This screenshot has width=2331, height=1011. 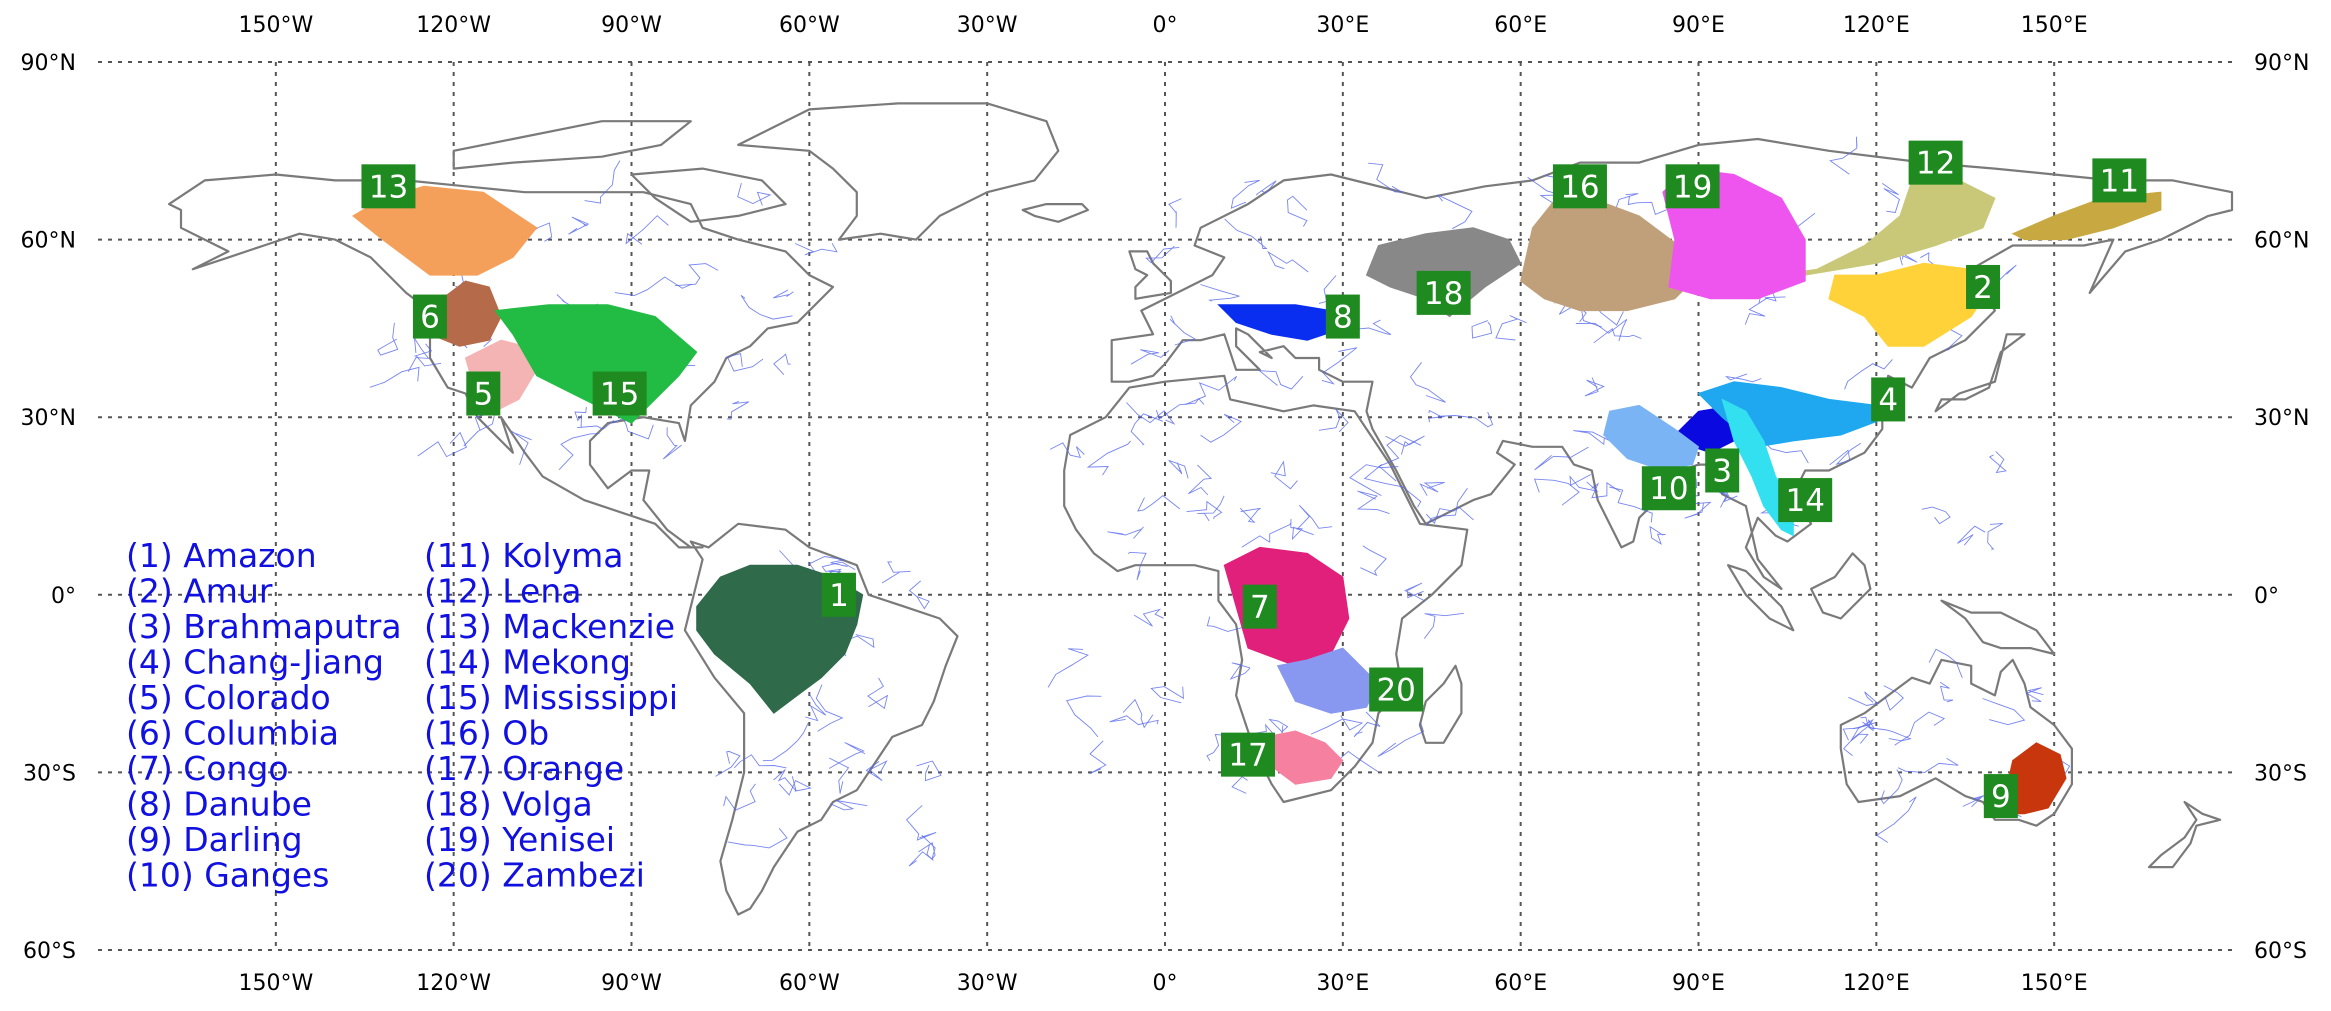 I want to click on basin-label-number: 11, so click(x=2119, y=181).